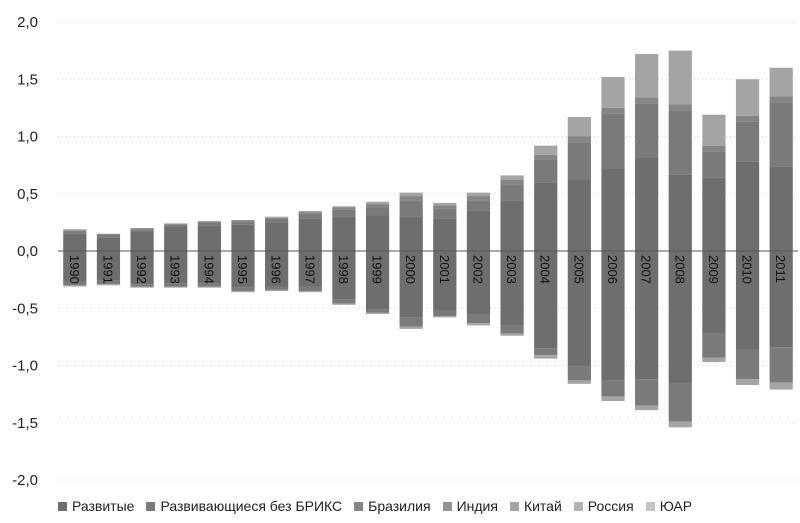  Describe the element at coordinates (343, 269) in the screenshot. I see `x-tick-label: 1998` at that location.